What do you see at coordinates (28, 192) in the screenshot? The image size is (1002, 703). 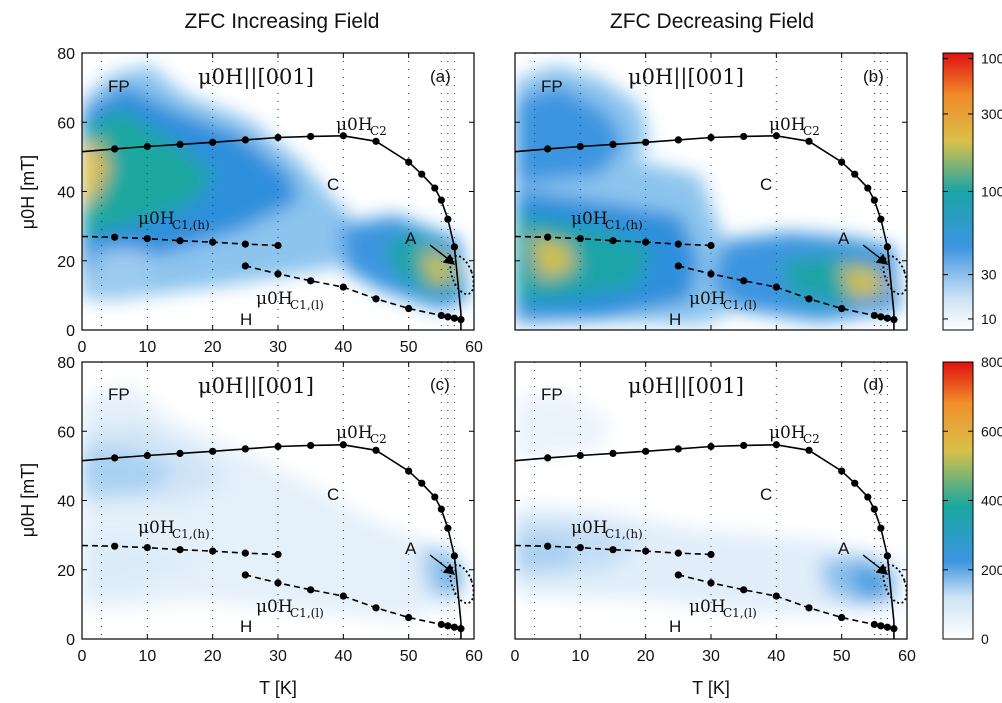 I see `y-axis-label-top: μ0H [mT]` at bounding box center [28, 192].